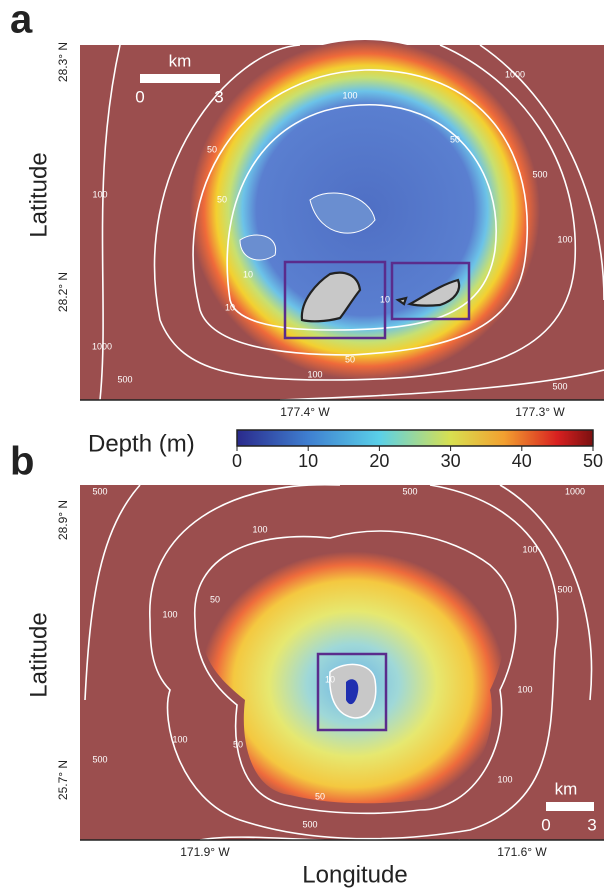 This screenshot has width=604, height=892. Describe the element at coordinates (63, 62) in the screenshot. I see `y-tick-label: 28.3° N` at that location.